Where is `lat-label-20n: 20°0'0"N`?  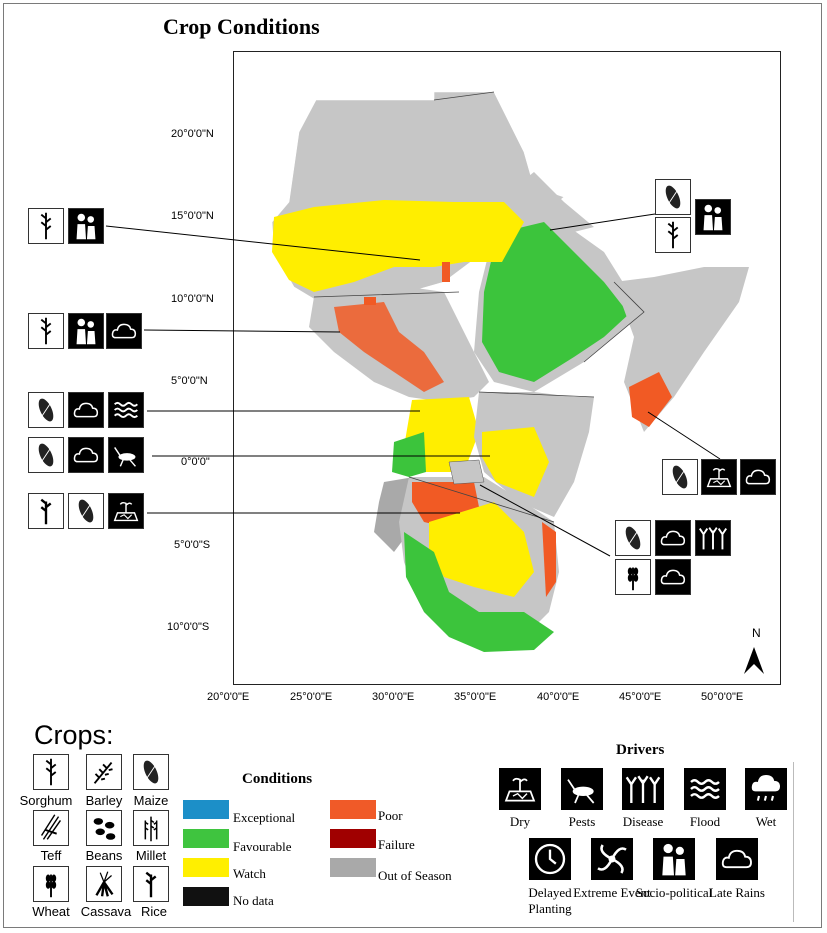 lat-label-20n: 20°0'0"N is located at coordinates (192, 134).